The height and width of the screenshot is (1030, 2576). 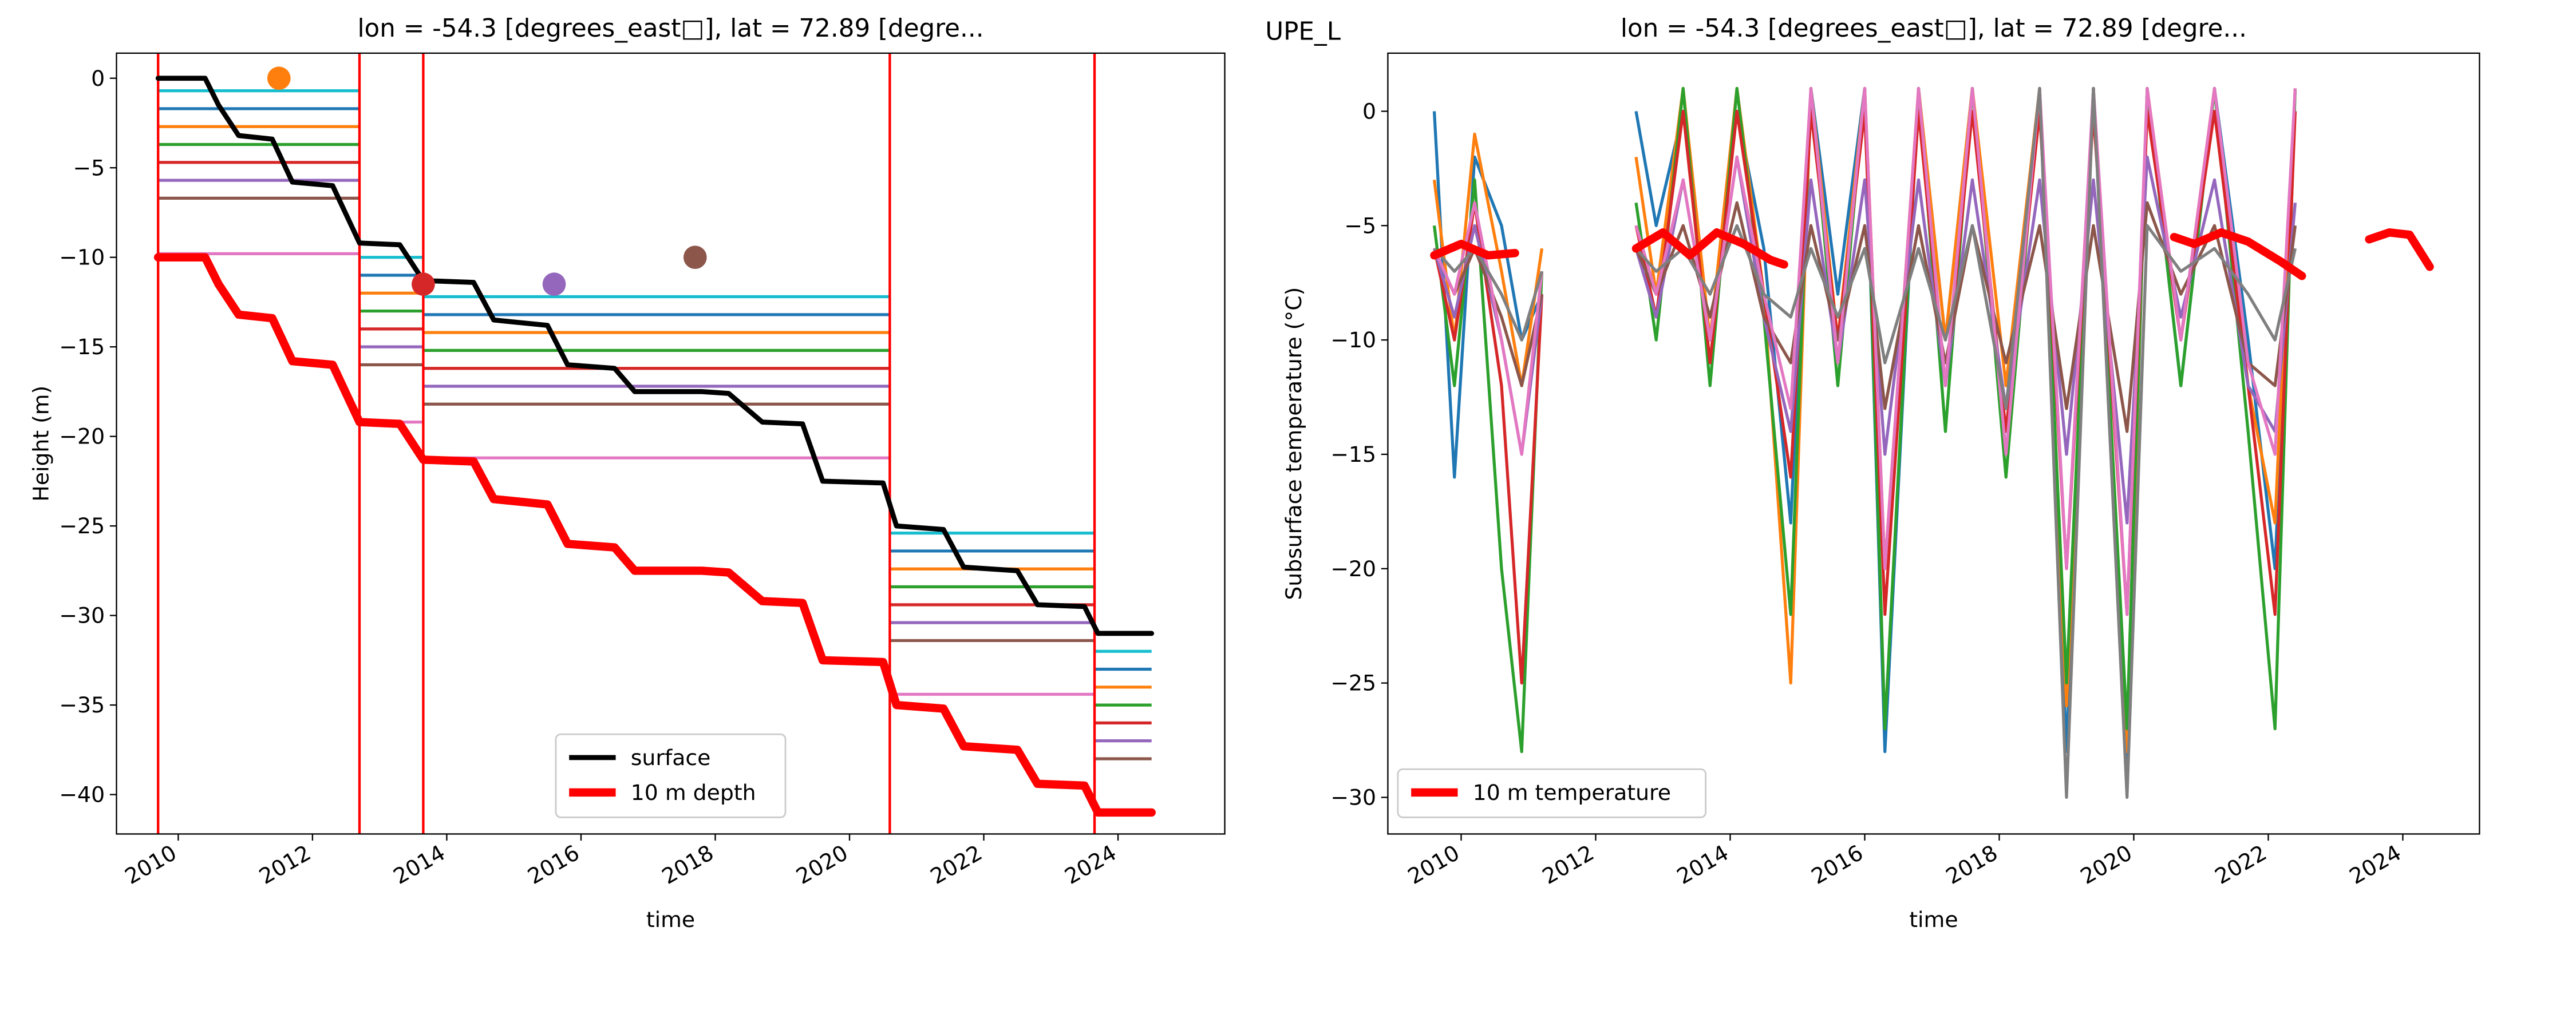 What do you see at coordinates (693, 792) in the screenshot?
I see `legend-label: 10 m depth` at bounding box center [693, 792].